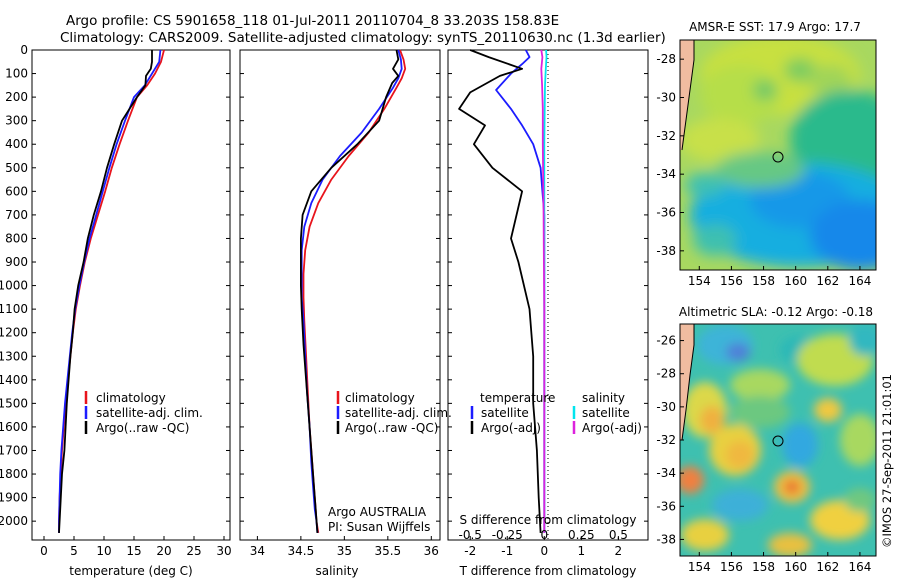 This screenshot has width=900, height=580. What do you see at coordinates (507, 551) in the screenshot?
I see `T-difference-x-tick-label: -1` at bounding box center [507, 551].